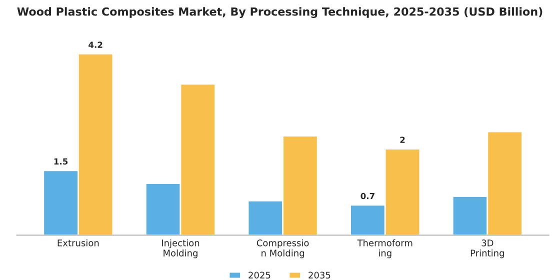  What do you see at coordinates (78, 242) in the screenshot?
I see `x-tick-label: Extrusion` at bounding box center [78, 242].